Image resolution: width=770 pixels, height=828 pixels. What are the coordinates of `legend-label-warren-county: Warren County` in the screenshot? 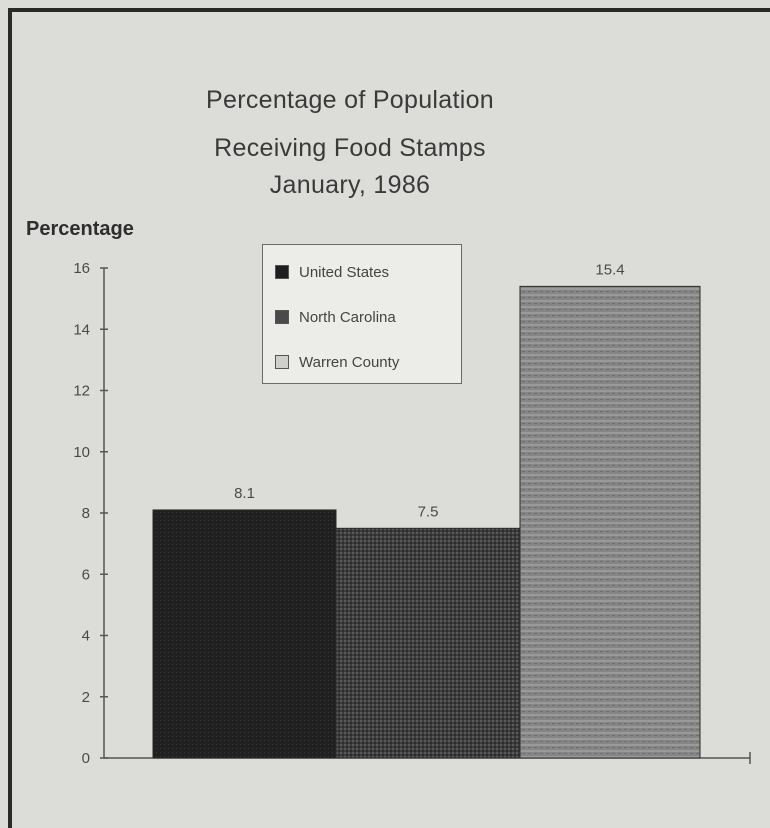 It's located at (349, 362).